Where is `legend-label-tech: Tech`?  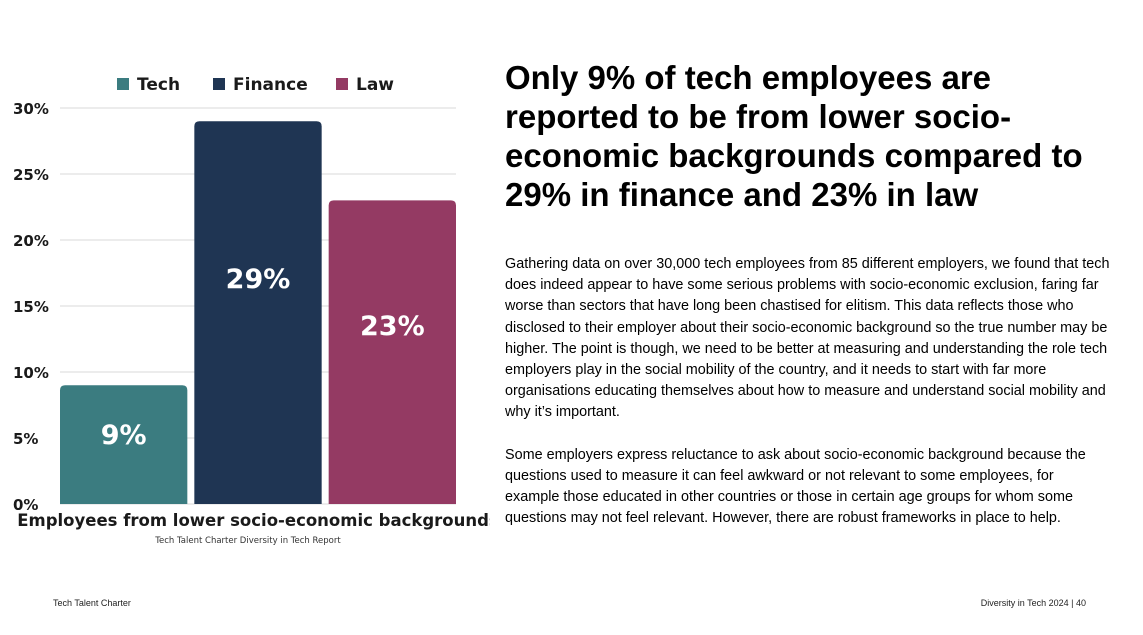
legend-label-tech: Tech is located at coordinates (158, 85).